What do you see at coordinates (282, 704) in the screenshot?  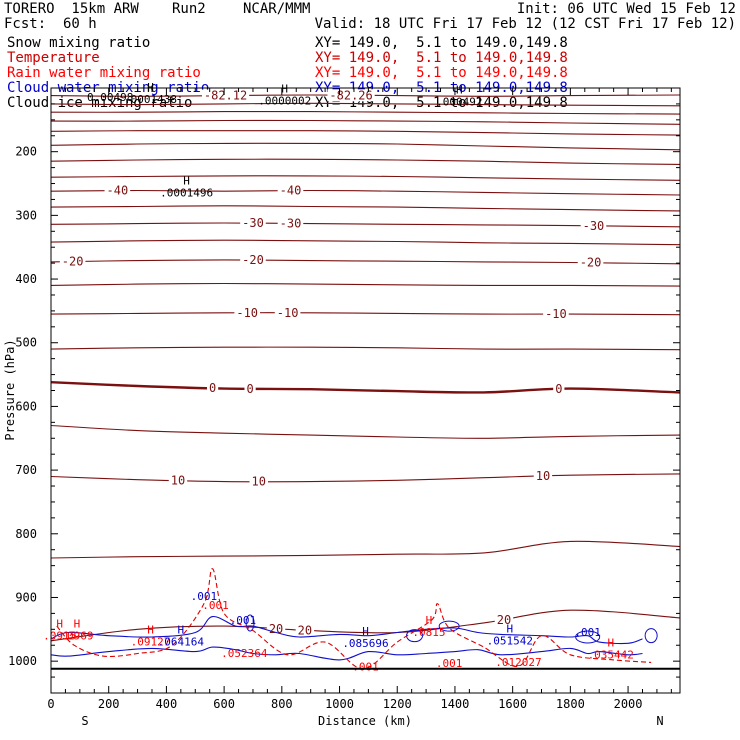 I see `x-tick-label: 800` at bounding box center [282, 704].